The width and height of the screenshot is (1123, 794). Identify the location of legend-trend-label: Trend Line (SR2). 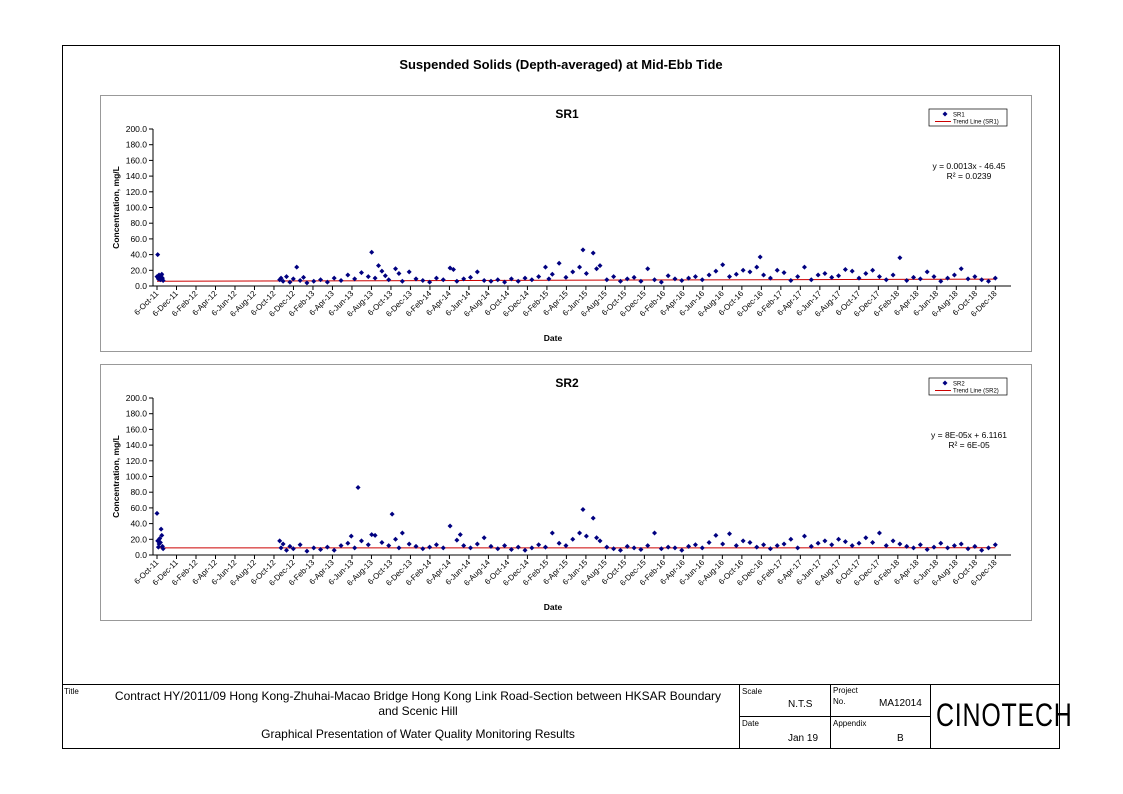
(976, 392).